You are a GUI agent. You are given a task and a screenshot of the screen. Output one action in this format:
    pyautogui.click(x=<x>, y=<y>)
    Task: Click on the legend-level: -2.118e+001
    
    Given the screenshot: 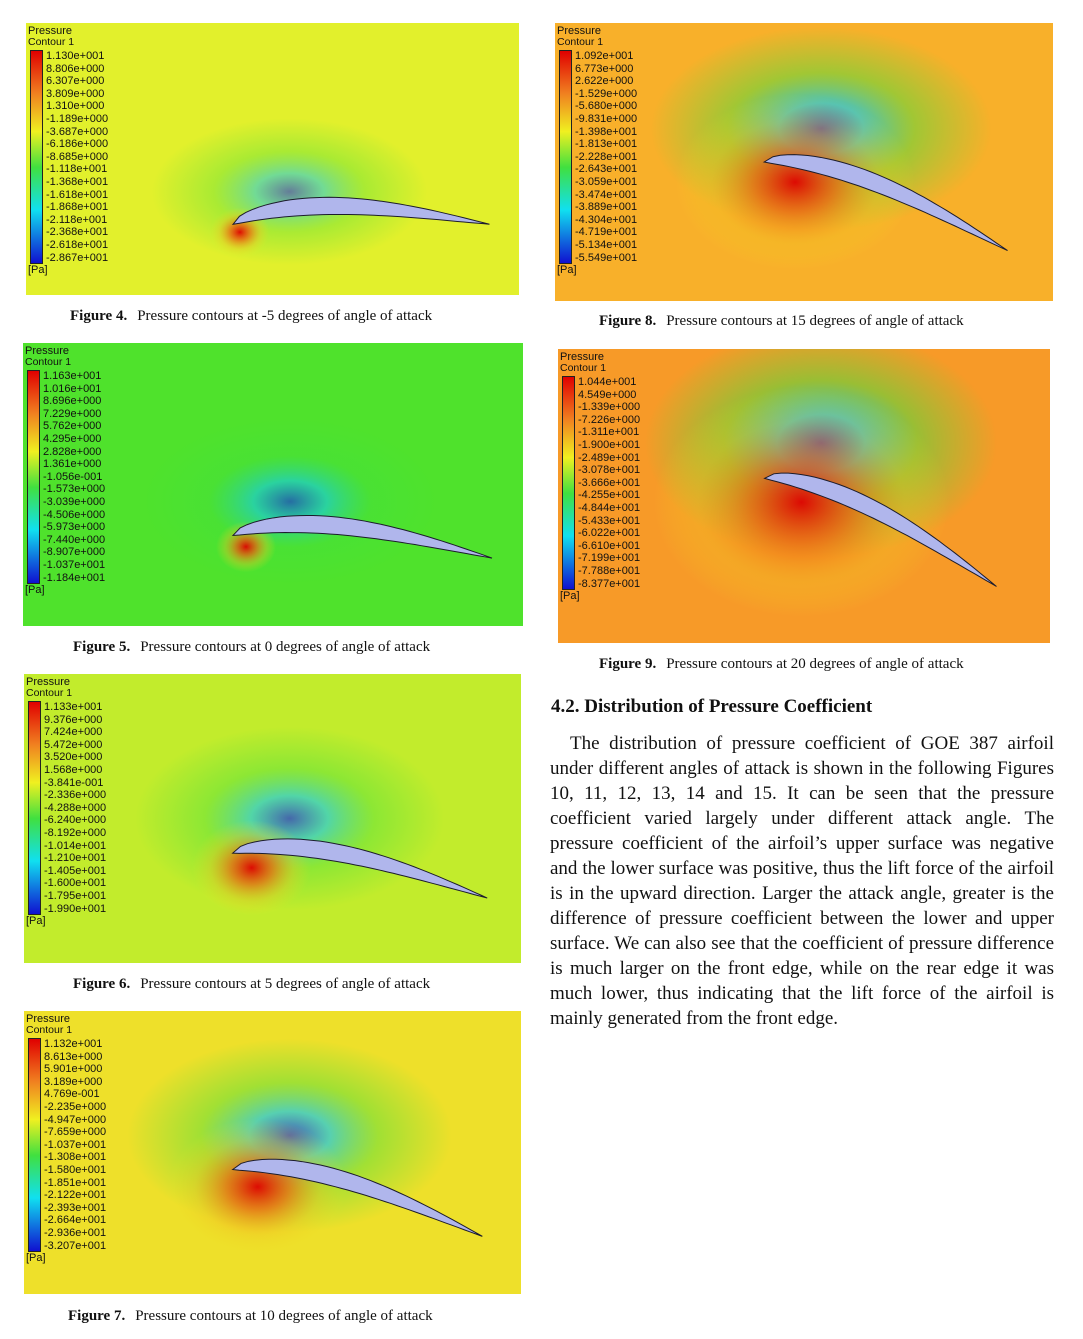 What is the action you would take?
    pyautogui.click(x=77, y=219)
    